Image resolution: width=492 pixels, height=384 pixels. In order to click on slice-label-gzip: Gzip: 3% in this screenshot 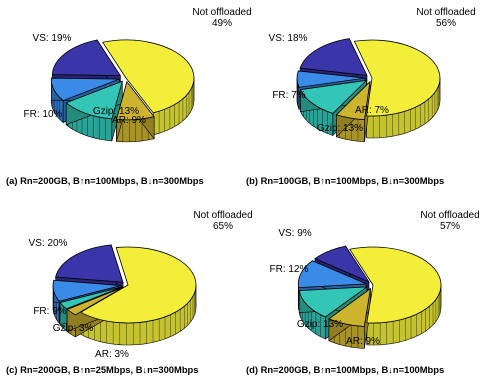, I will do `click(73, 328)`.